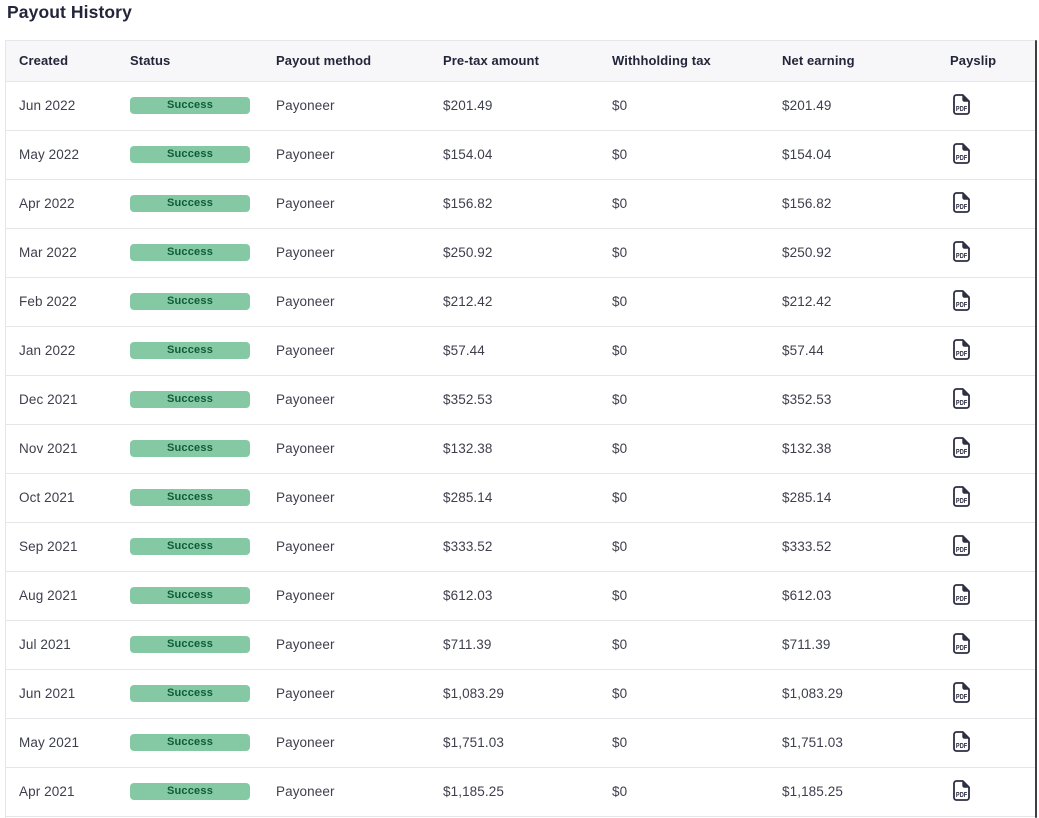  Describe the element at coordinates (853, 547) in the screenshot. I see `cell-net-earning: $333.52` at that location.